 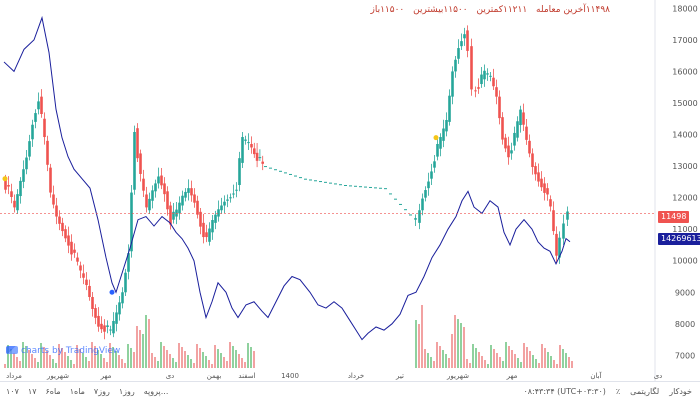 I want to click on range-button-3: ماه۱, so click(x=77, y=391).